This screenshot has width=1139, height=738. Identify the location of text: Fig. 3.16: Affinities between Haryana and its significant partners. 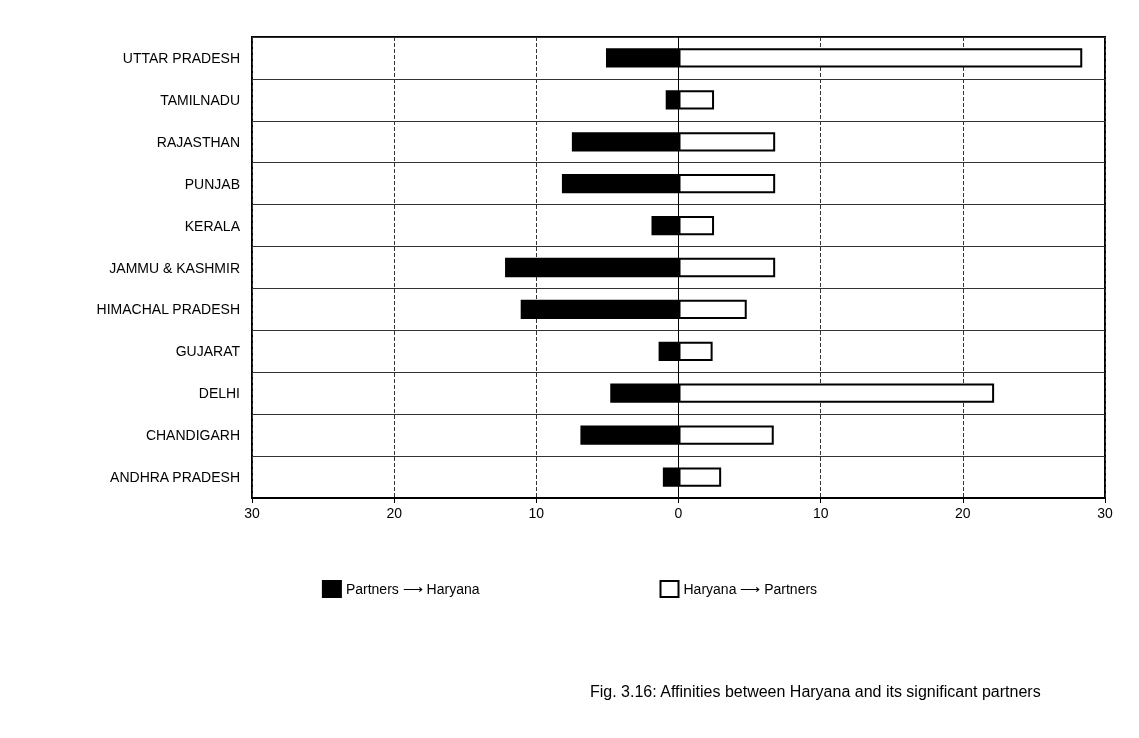
(815, 691).